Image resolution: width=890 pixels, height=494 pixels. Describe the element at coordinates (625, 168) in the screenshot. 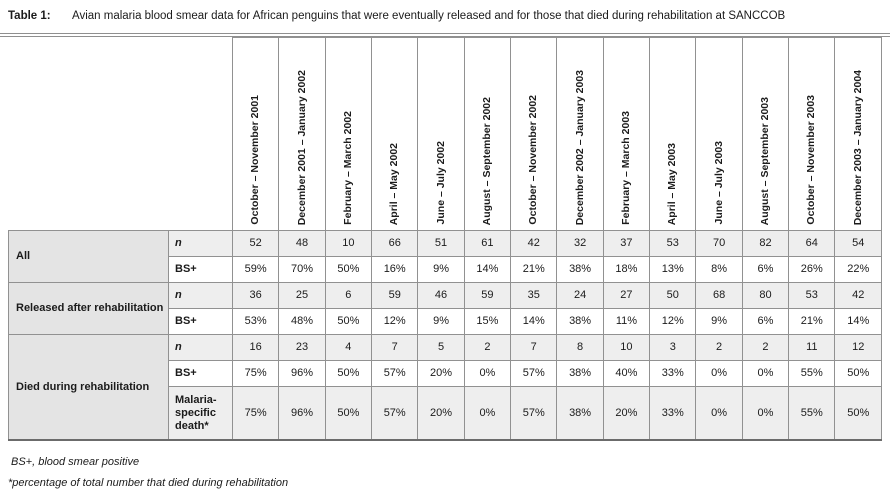

I see `column-header-text: February – March 2003` at that location.